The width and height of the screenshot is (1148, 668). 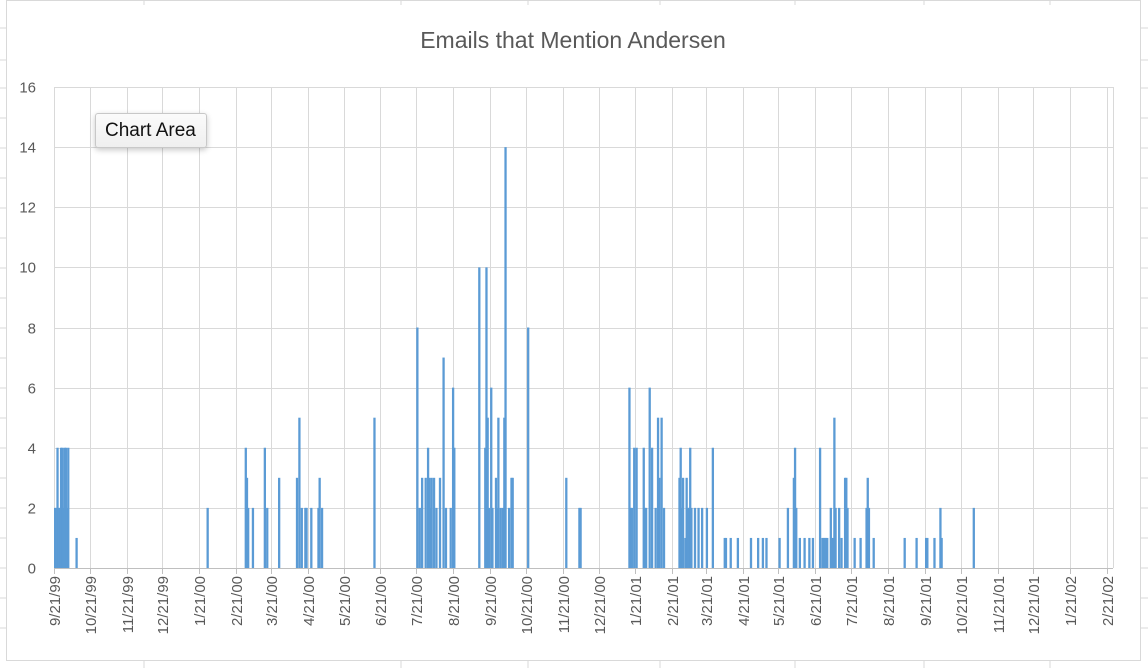 I want to click on y-tick-label: 14, so click(x=27, y=148).